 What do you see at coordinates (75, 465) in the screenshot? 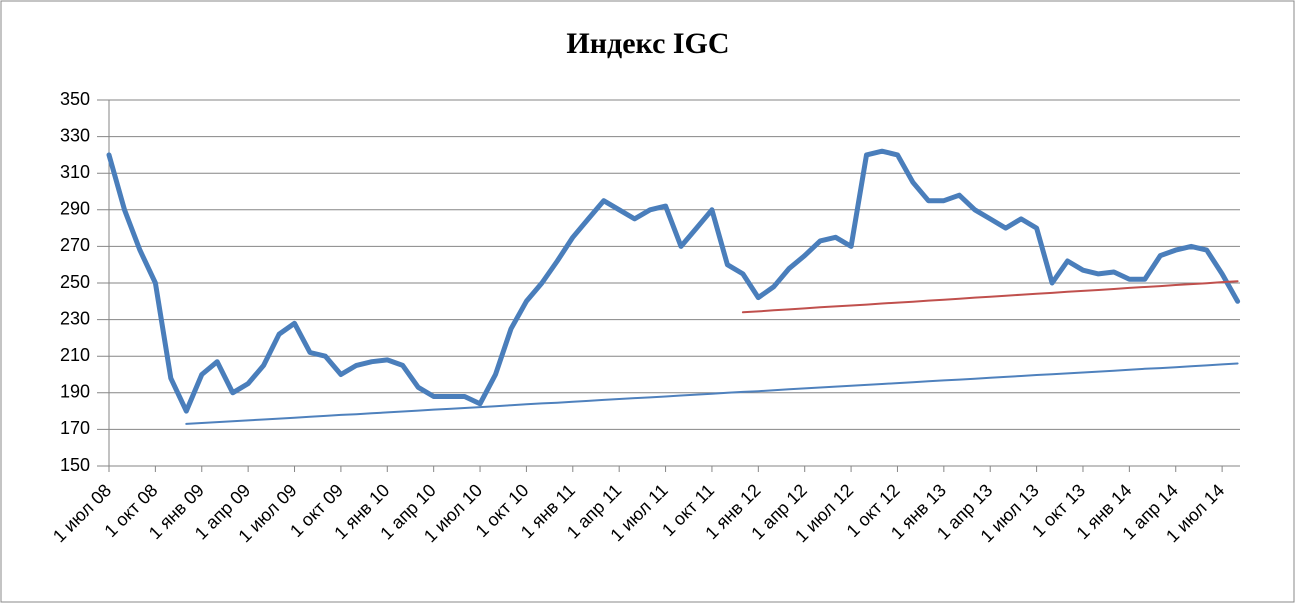
I see `y-tick-label: 150` at bounding box center [75, 465].